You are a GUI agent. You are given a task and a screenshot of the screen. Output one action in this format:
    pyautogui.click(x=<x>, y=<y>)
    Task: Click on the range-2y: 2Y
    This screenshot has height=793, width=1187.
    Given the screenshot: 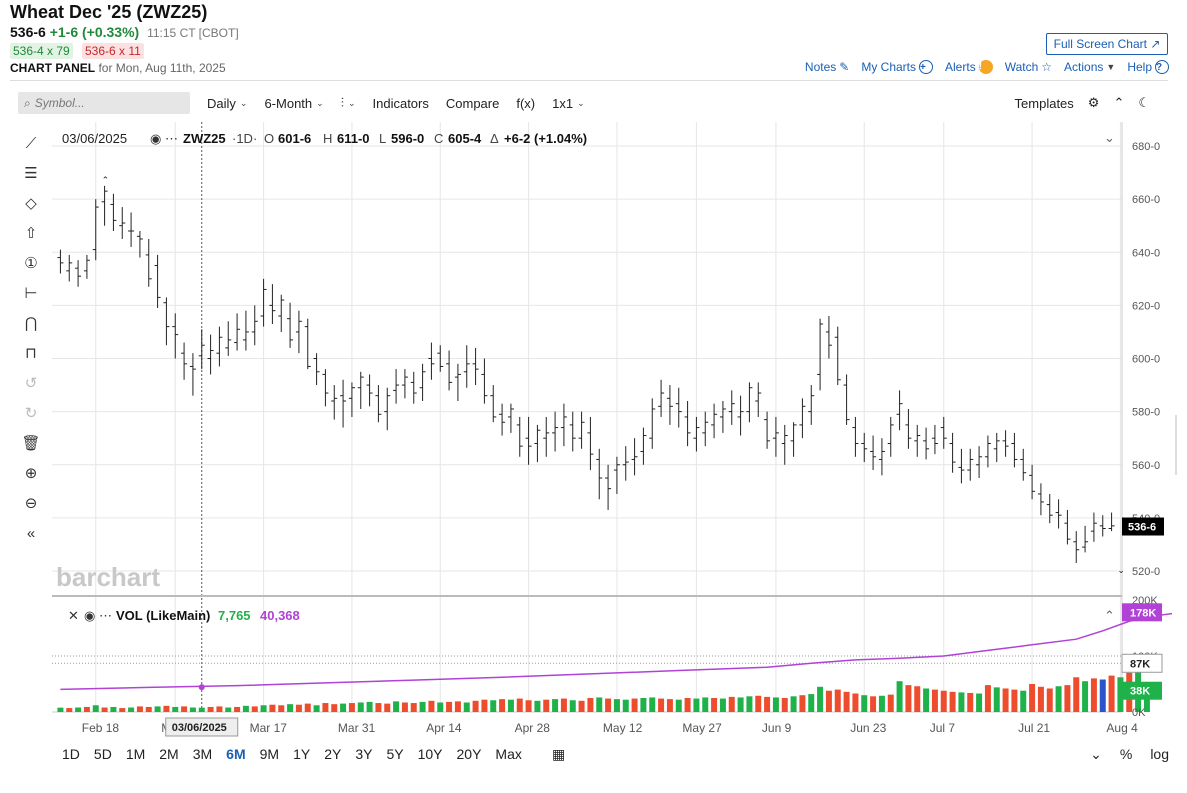 What is the action you would take?
    pyautogui.click(x=333, y=754)
    